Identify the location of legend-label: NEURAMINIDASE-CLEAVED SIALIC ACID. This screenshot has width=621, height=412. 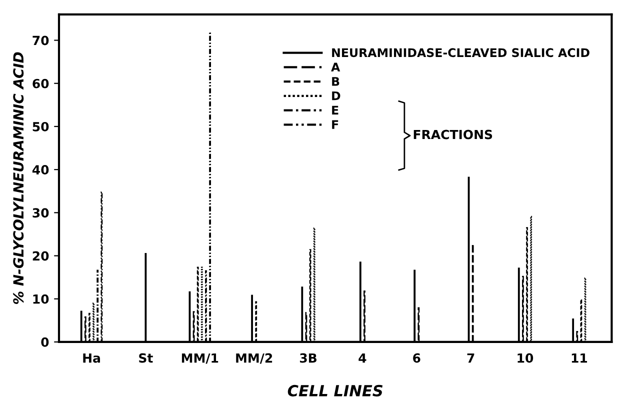
(461, 53).